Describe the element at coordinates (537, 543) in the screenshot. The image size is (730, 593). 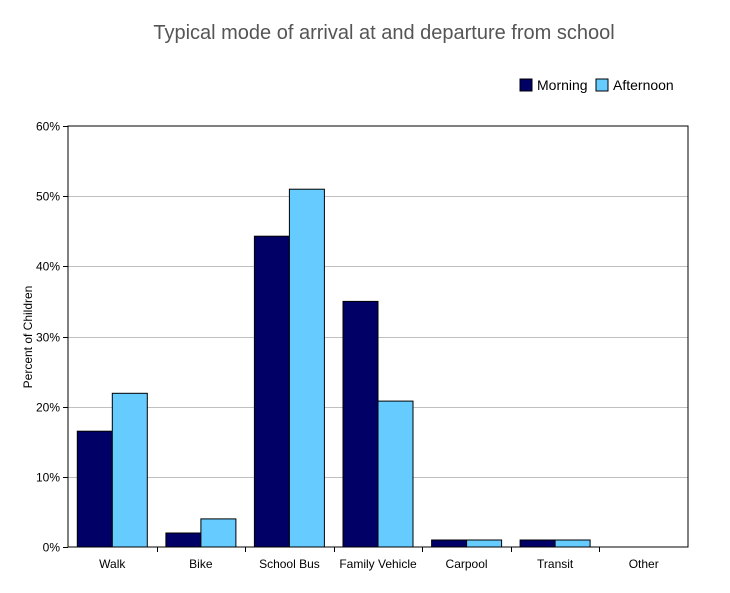
I see `bar-morning-transit` at that location.